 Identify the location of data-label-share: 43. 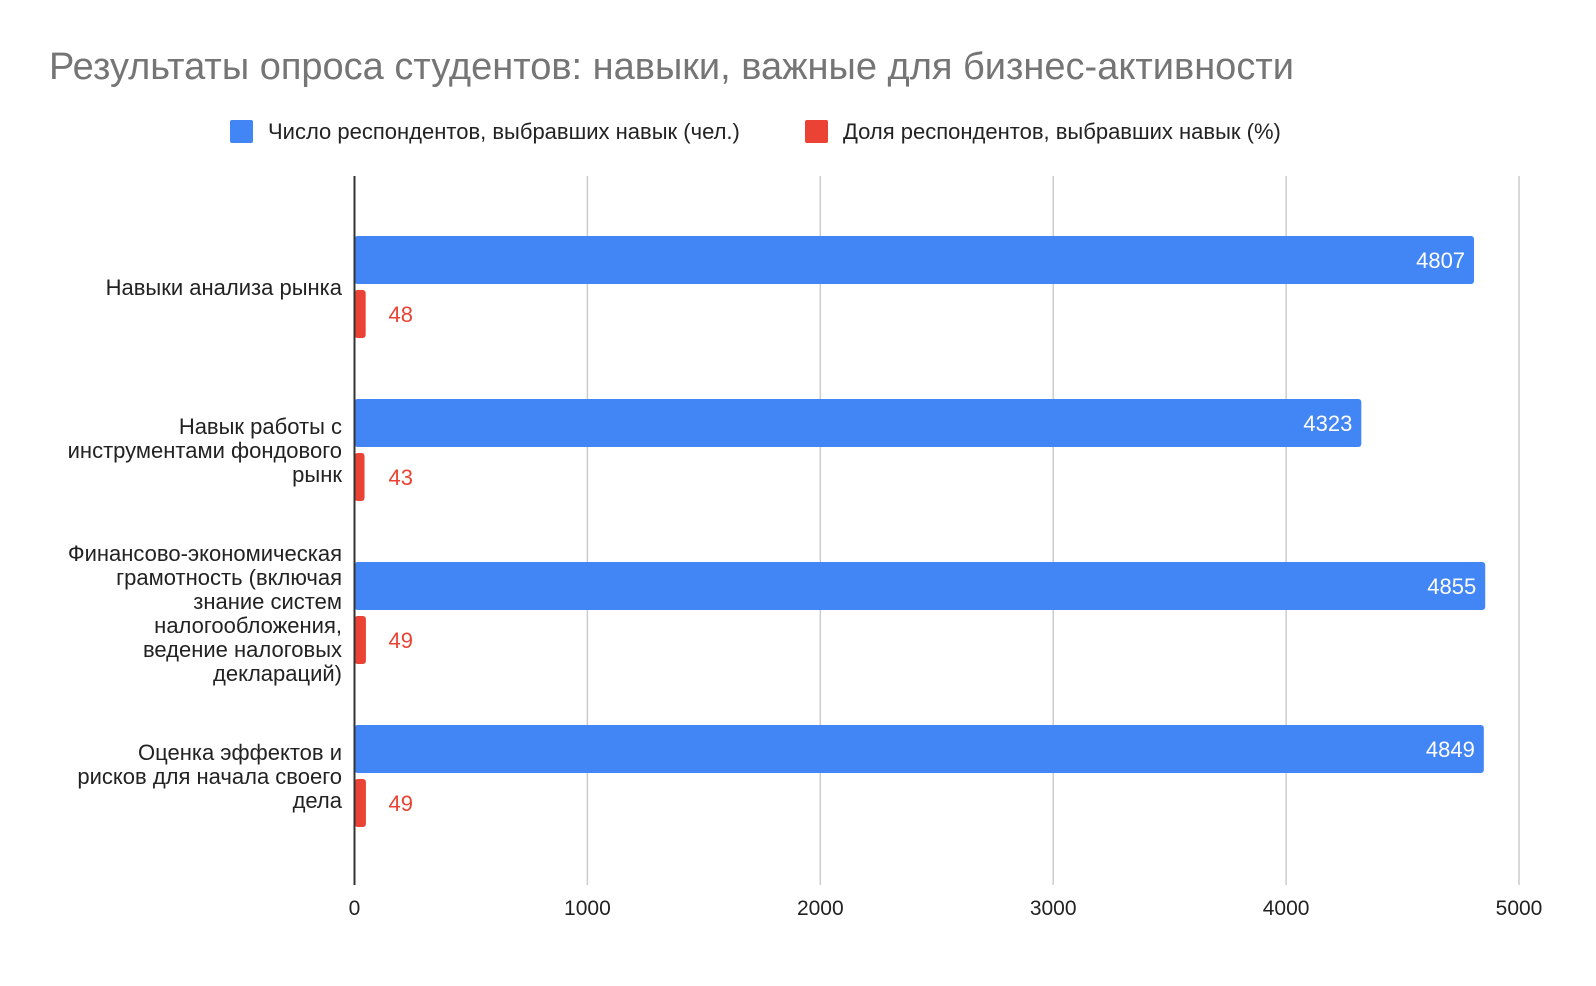
(401, 477).